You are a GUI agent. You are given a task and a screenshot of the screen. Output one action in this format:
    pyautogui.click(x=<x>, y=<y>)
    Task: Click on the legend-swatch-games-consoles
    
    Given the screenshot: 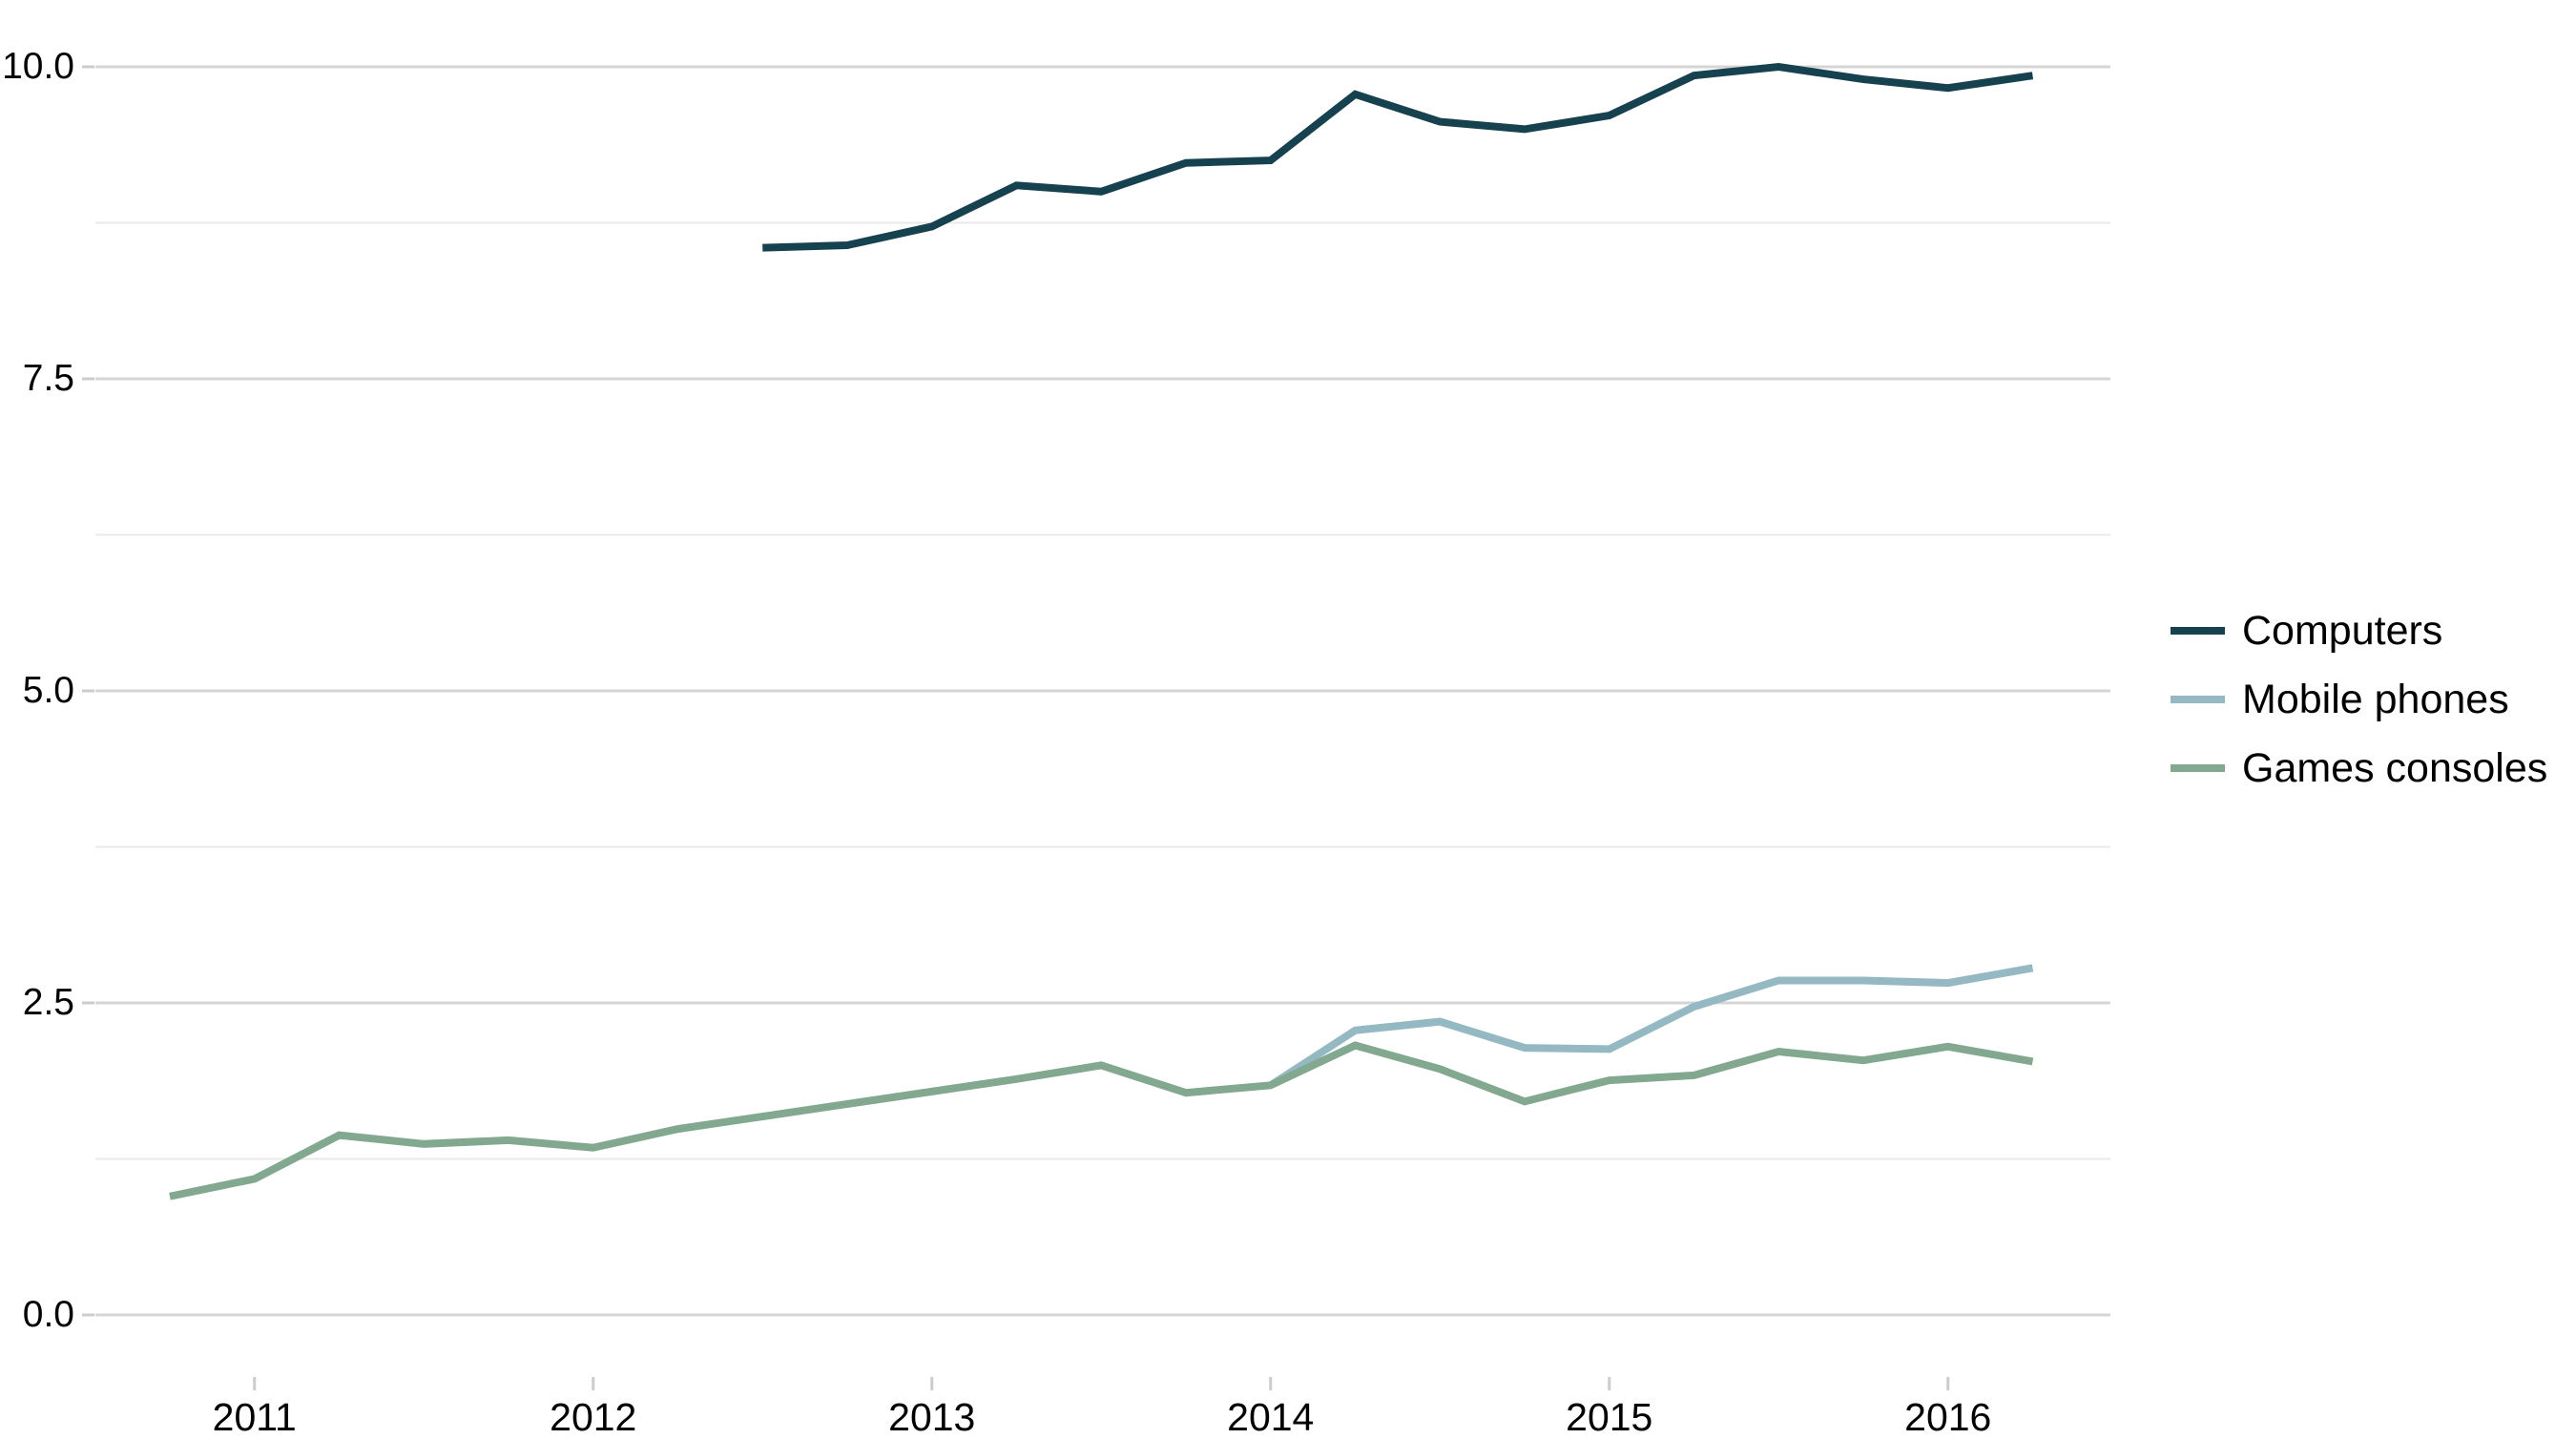 What is the action you would take?
    pyautogui.click(x=2198, y=768)
    